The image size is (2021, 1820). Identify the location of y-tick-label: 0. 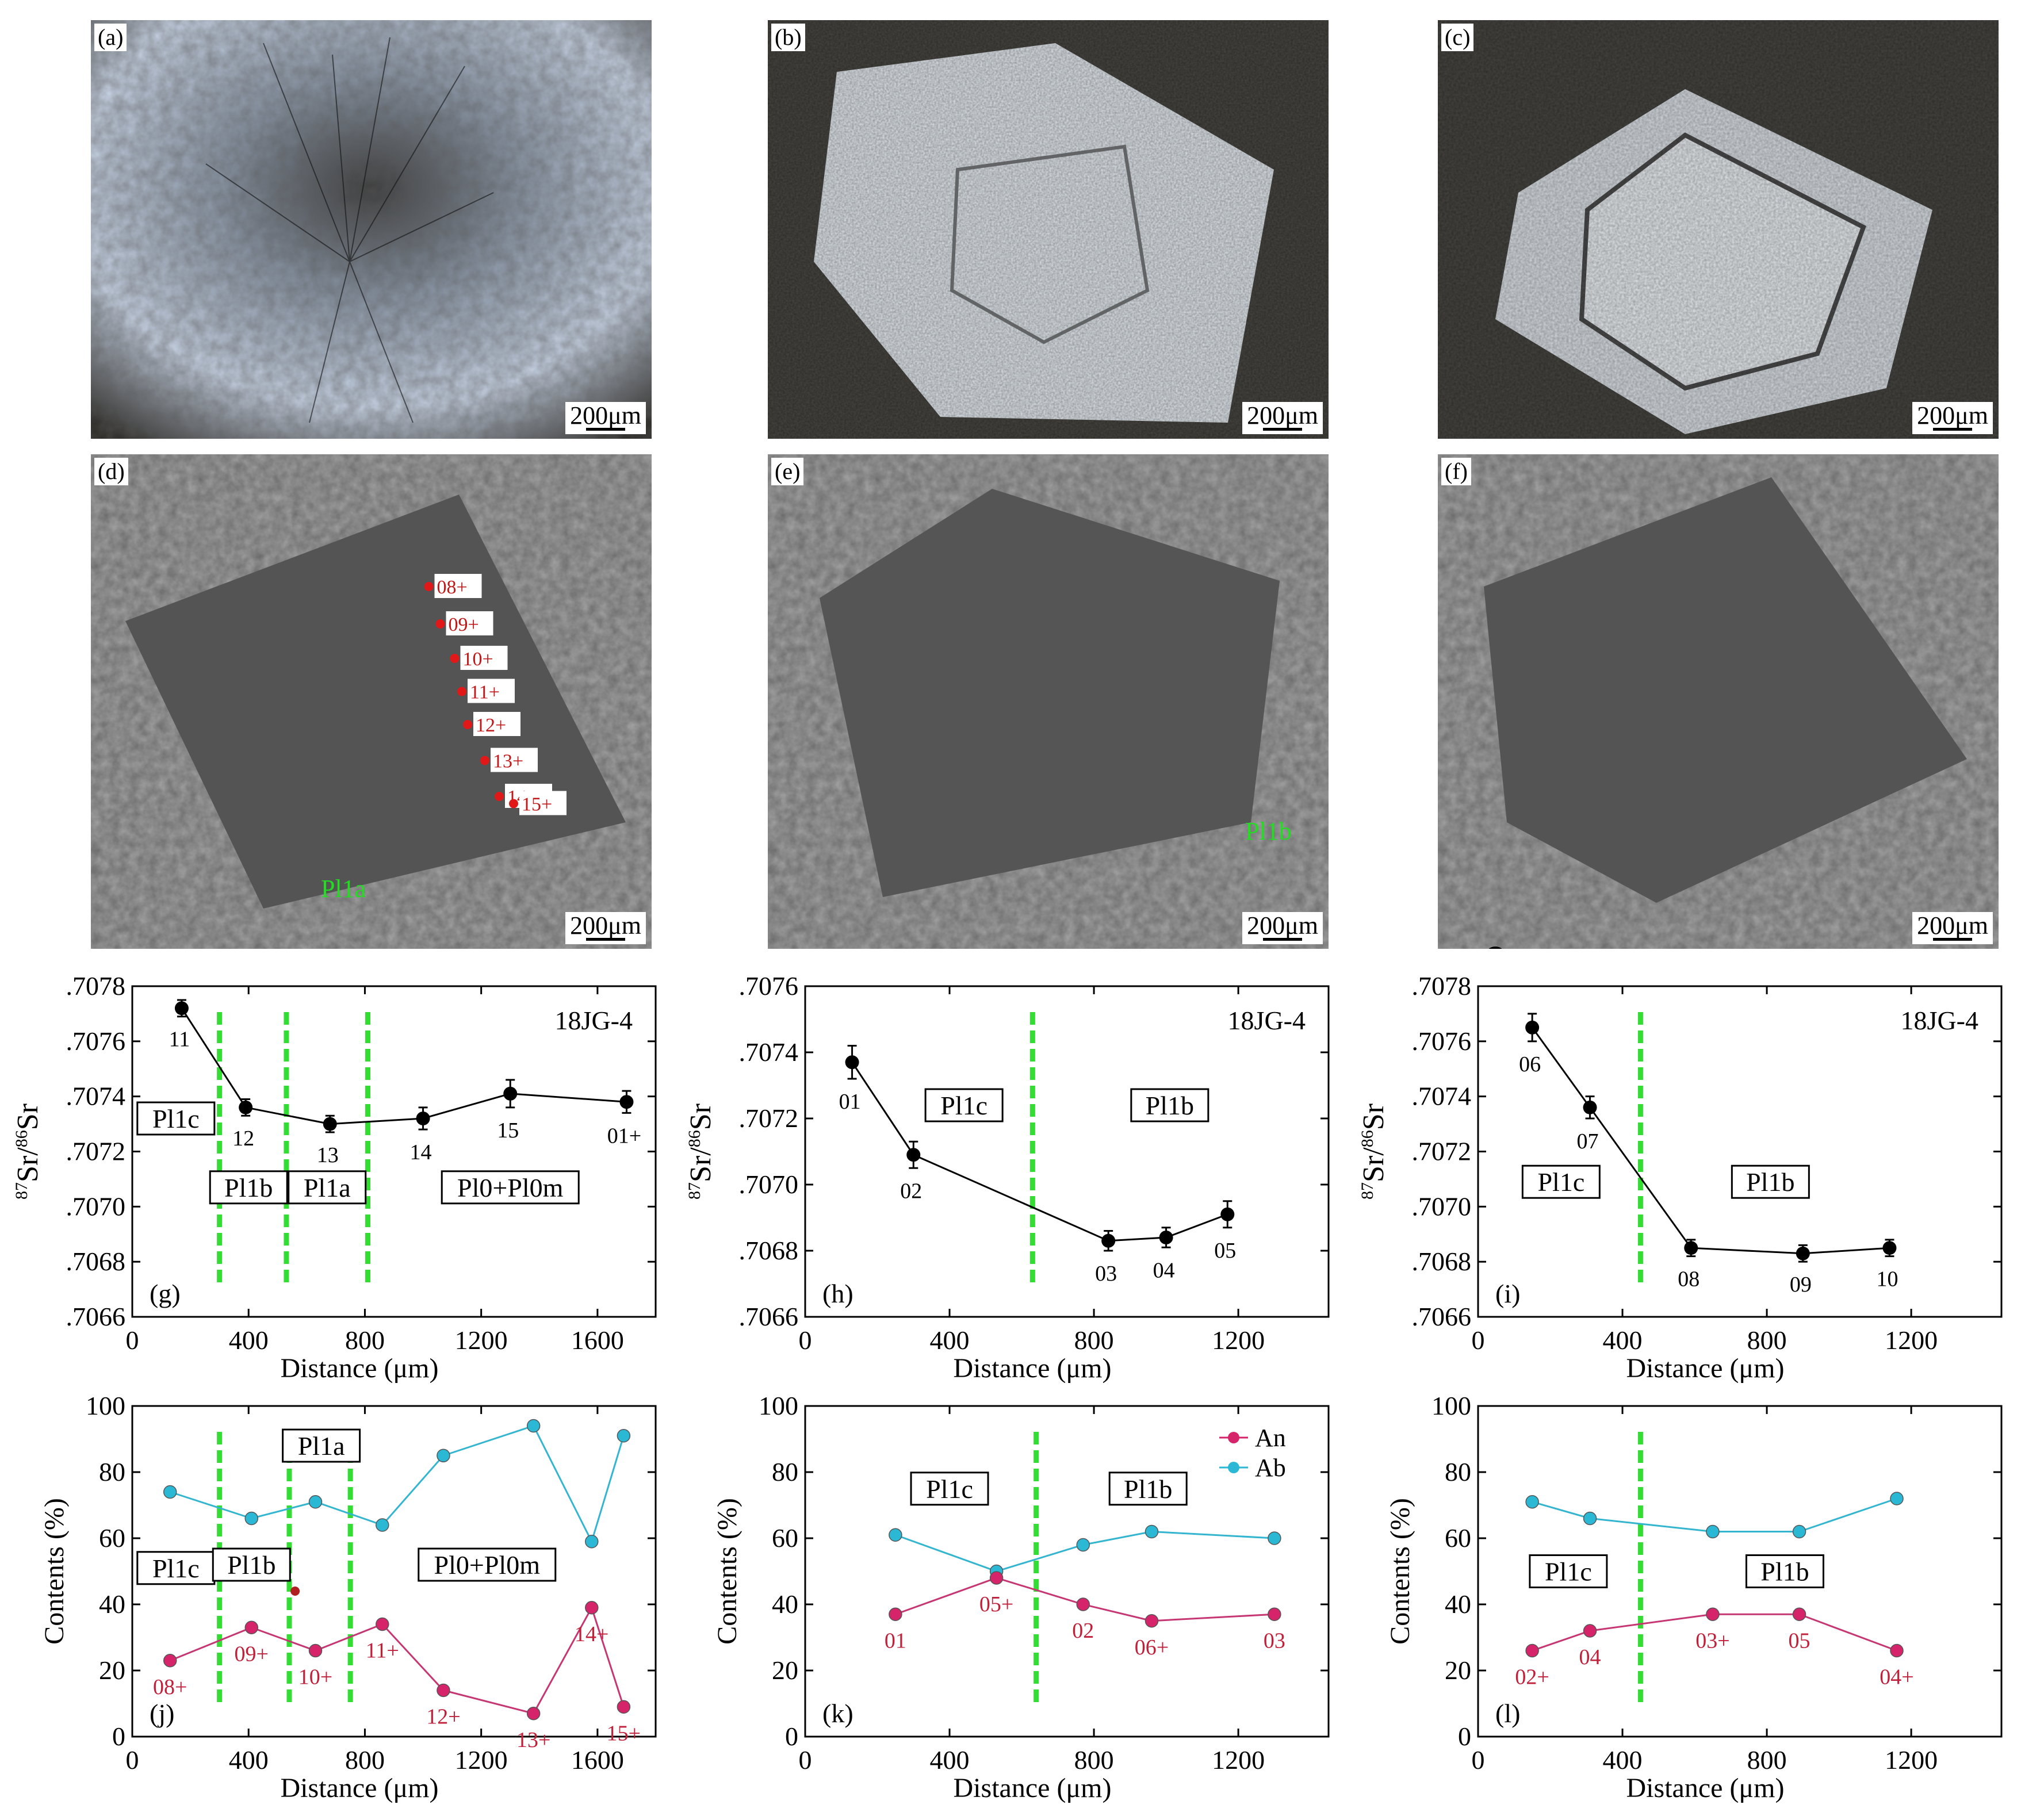
(791, 1736).